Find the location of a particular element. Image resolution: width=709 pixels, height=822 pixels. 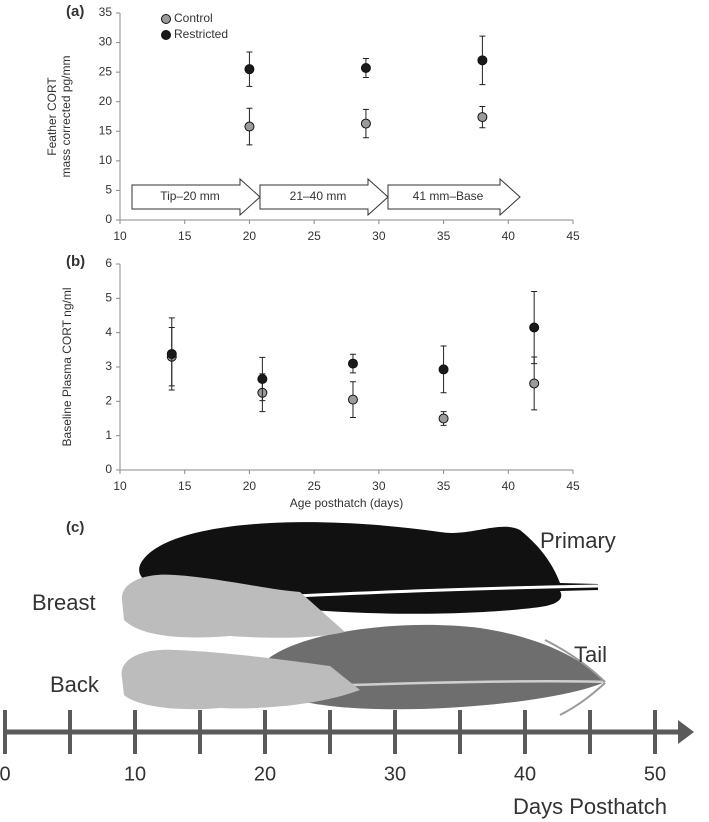

timeline-tick-label: 30 is located at coordinates (395, 774).